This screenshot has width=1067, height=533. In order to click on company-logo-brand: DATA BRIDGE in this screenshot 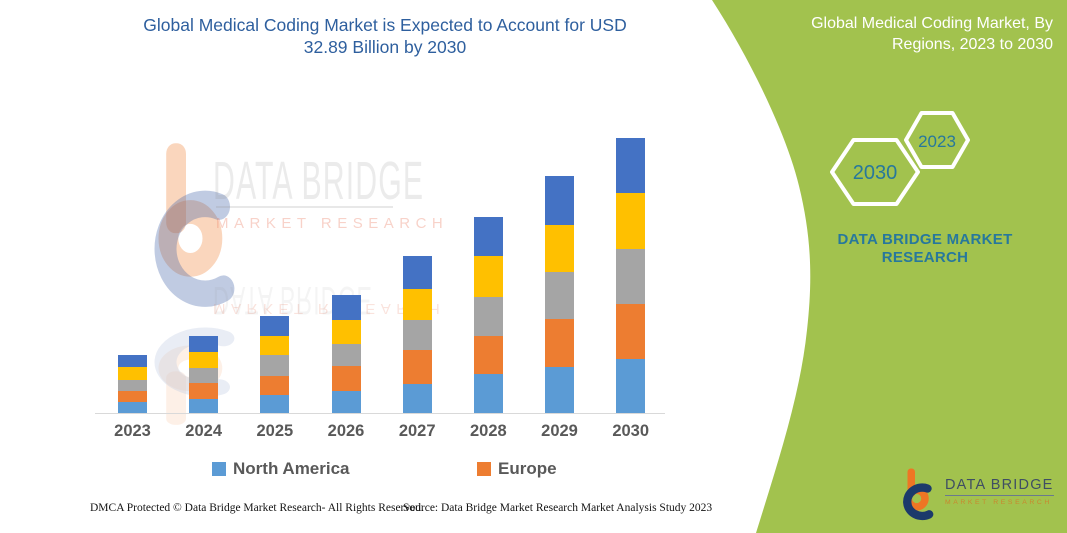, I will do `click(999, 486)`.